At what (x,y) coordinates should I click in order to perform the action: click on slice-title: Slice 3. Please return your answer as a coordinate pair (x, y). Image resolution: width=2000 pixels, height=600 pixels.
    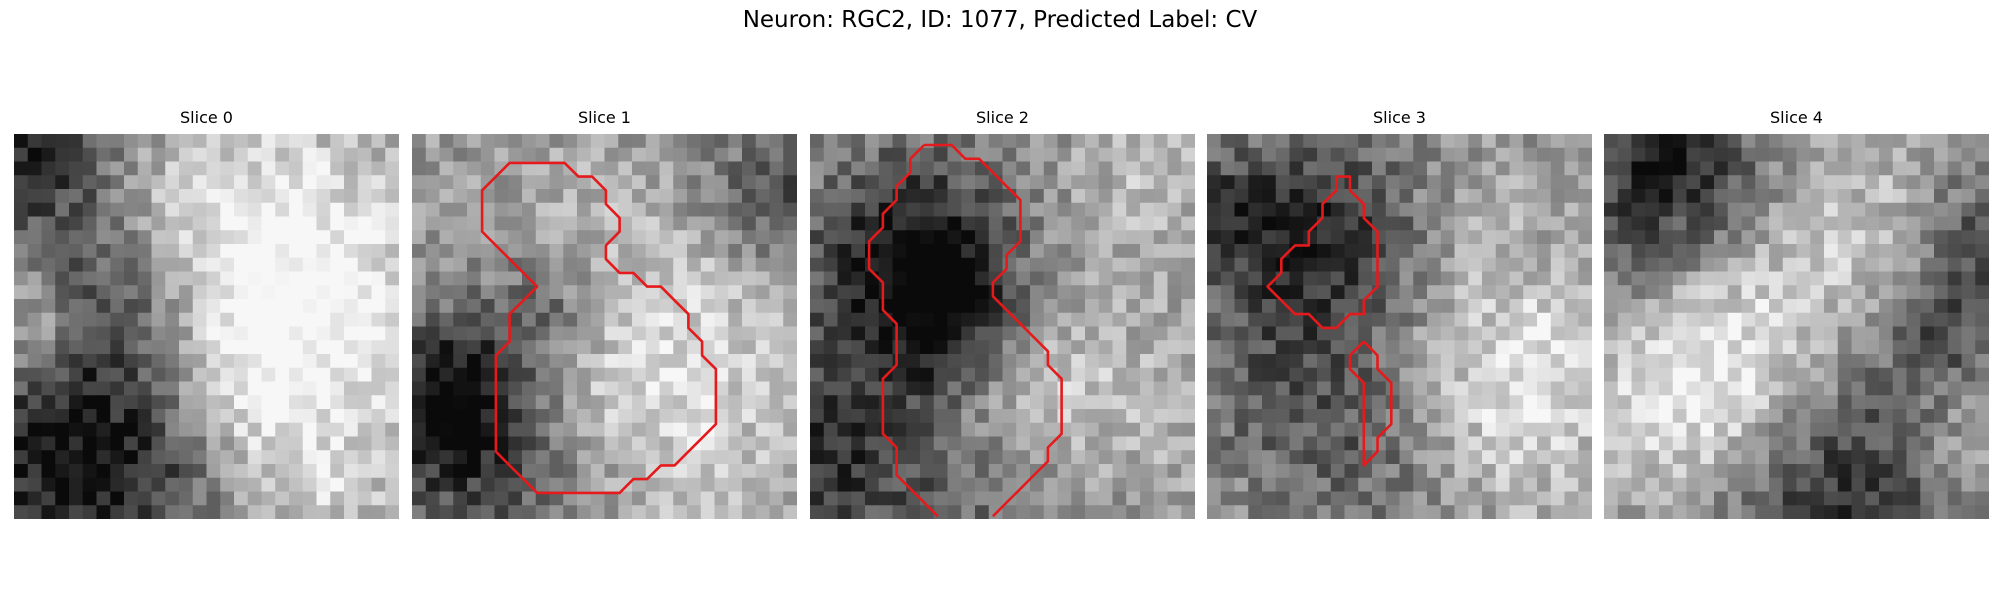
    Looking at the image, I should click on (1399, 117).